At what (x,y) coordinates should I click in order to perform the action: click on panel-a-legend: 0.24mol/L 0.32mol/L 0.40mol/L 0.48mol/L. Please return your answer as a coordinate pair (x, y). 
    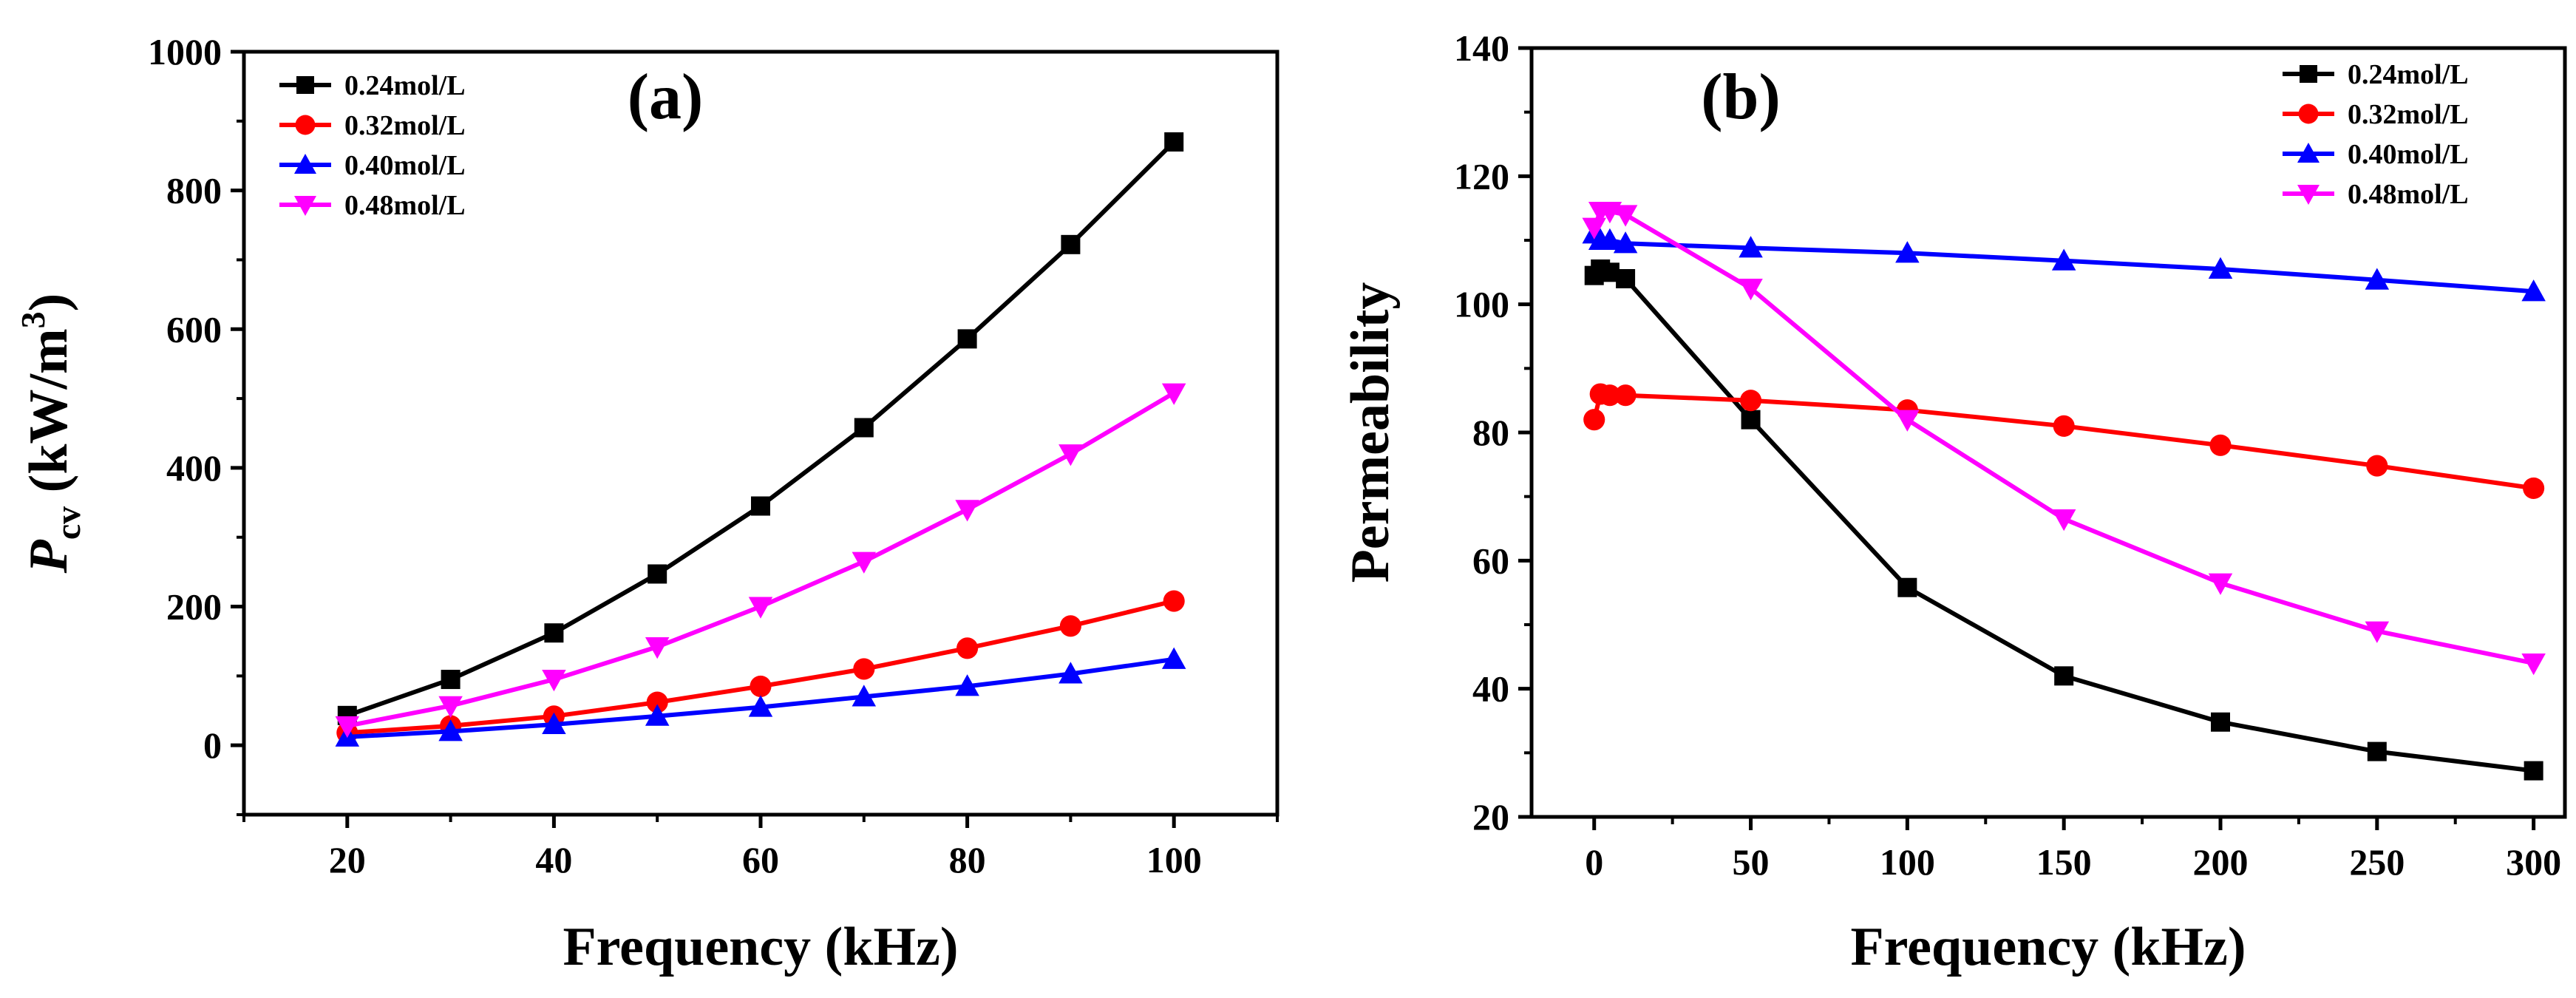
    Looking at the image, I should click on (372, 145).